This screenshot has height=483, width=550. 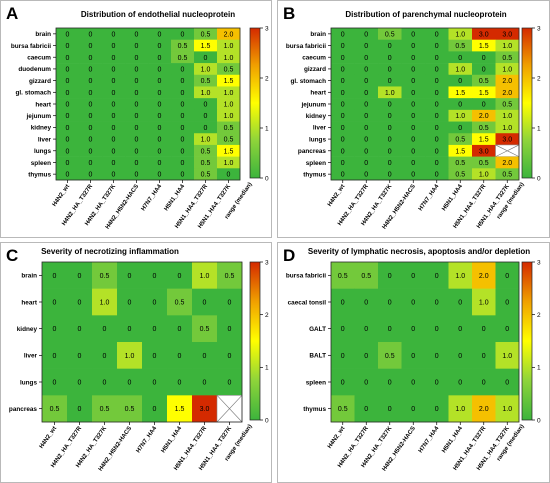 What do you see at coordinates (229, 409) in the screenshot?
I see `empty-cell-cross` at bounding box center [229, 409].